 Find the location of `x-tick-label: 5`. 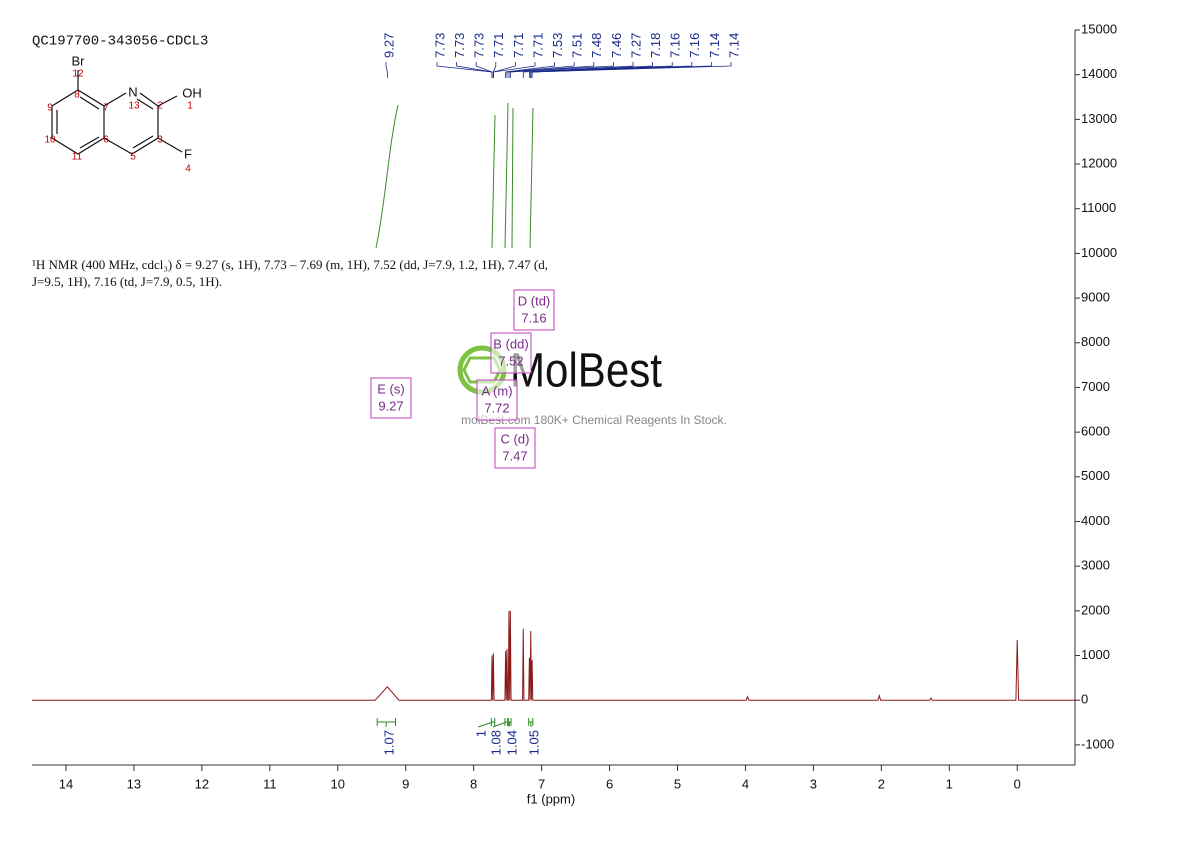

x-tick-label: 5 is located at coordinates (677, 783).